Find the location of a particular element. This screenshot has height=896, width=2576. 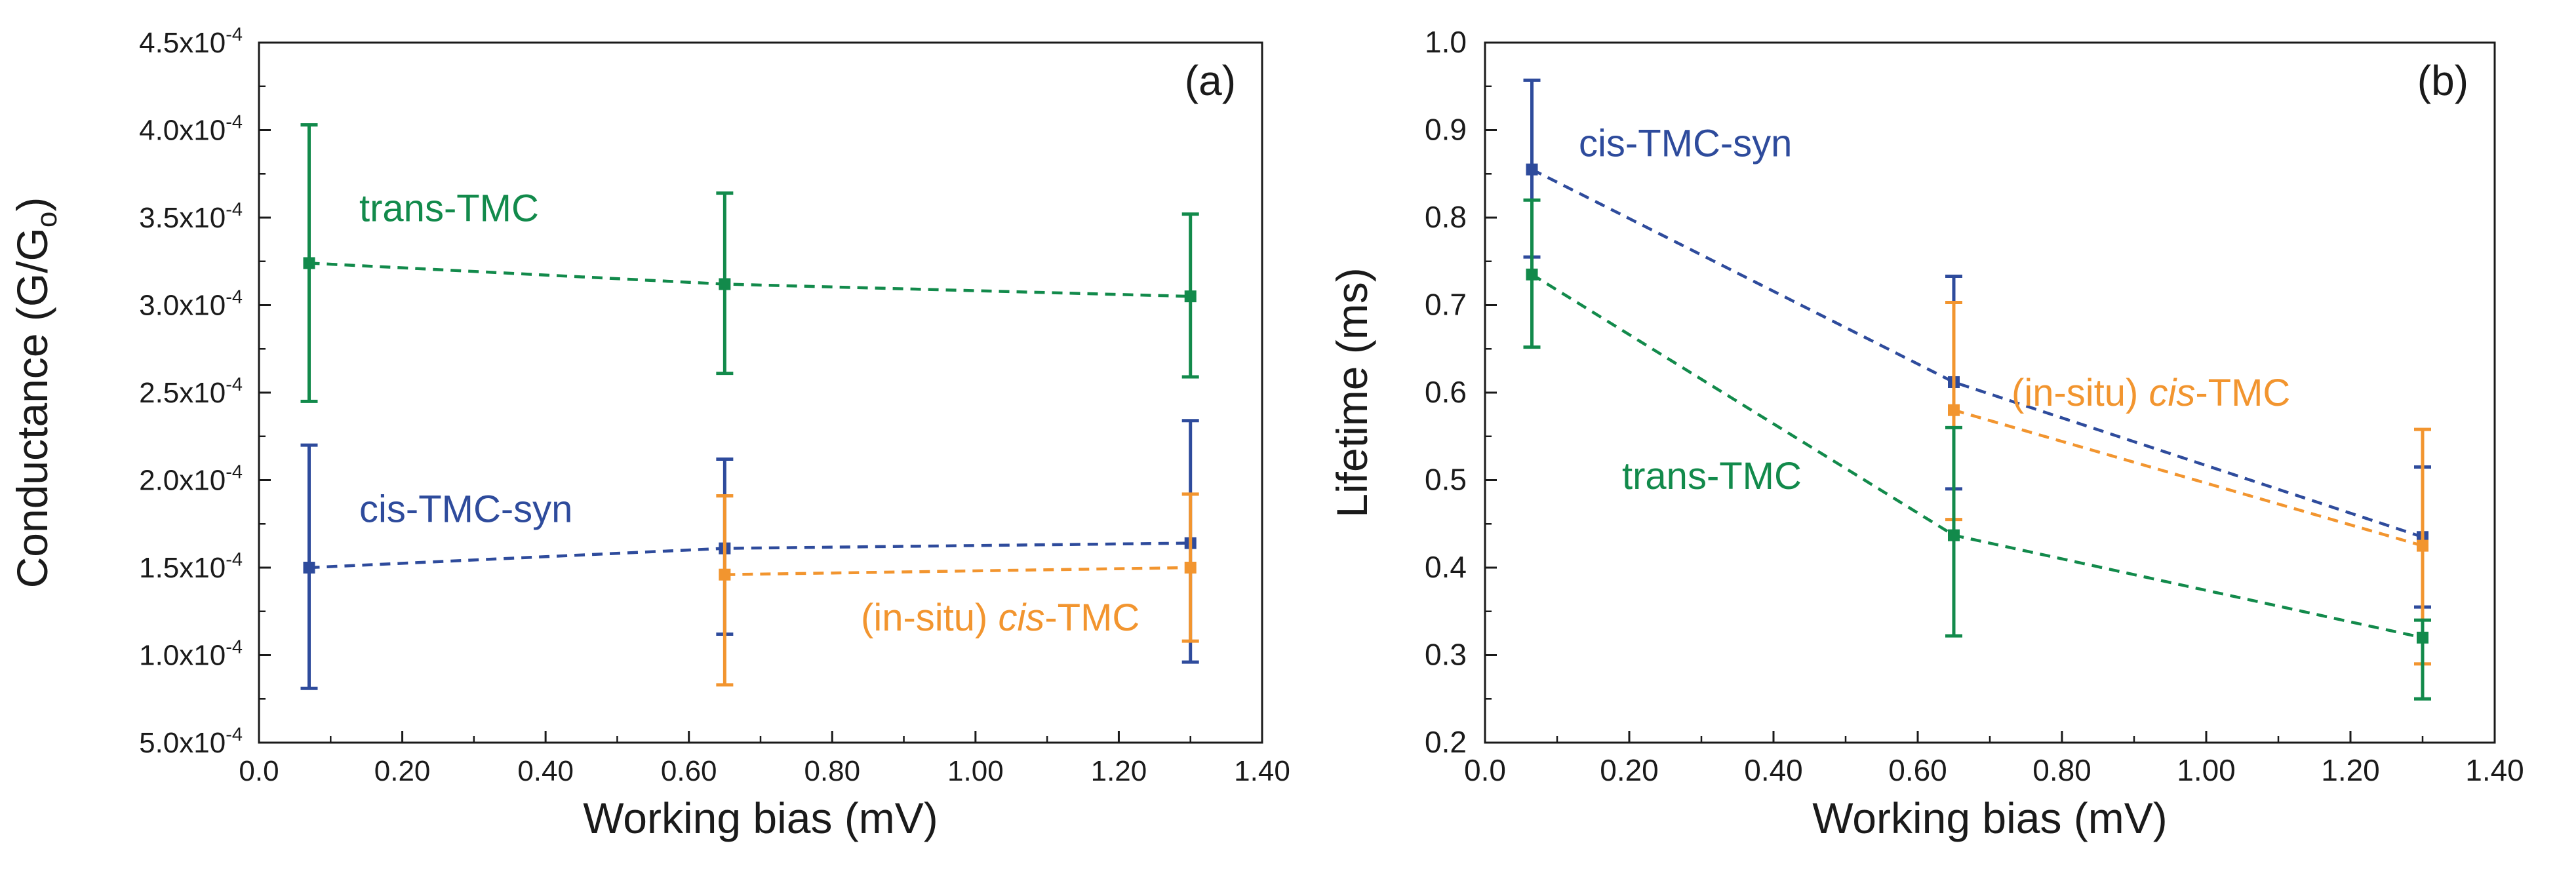

y-tick-mantissa: 2.5x10 is located at coordinates (182, 393).